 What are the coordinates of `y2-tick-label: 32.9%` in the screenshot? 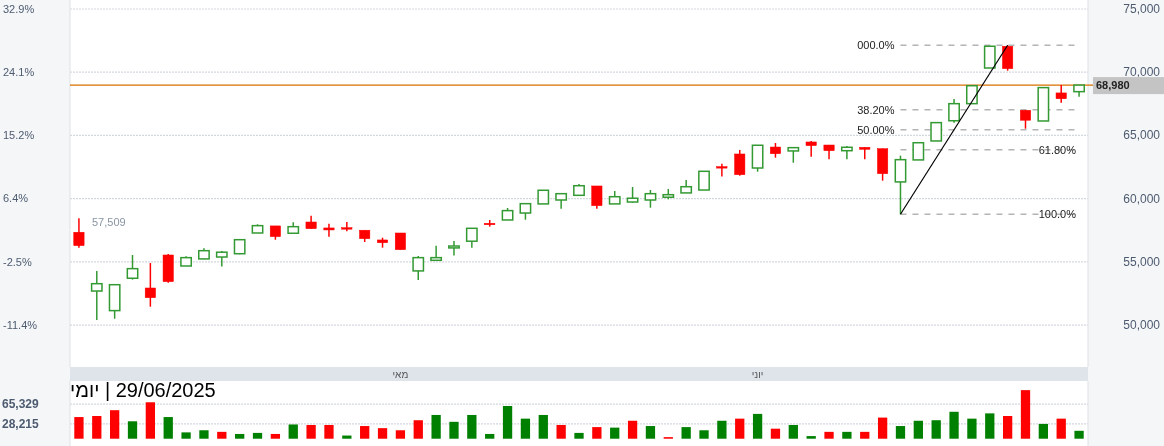 It's located at (19, 8).